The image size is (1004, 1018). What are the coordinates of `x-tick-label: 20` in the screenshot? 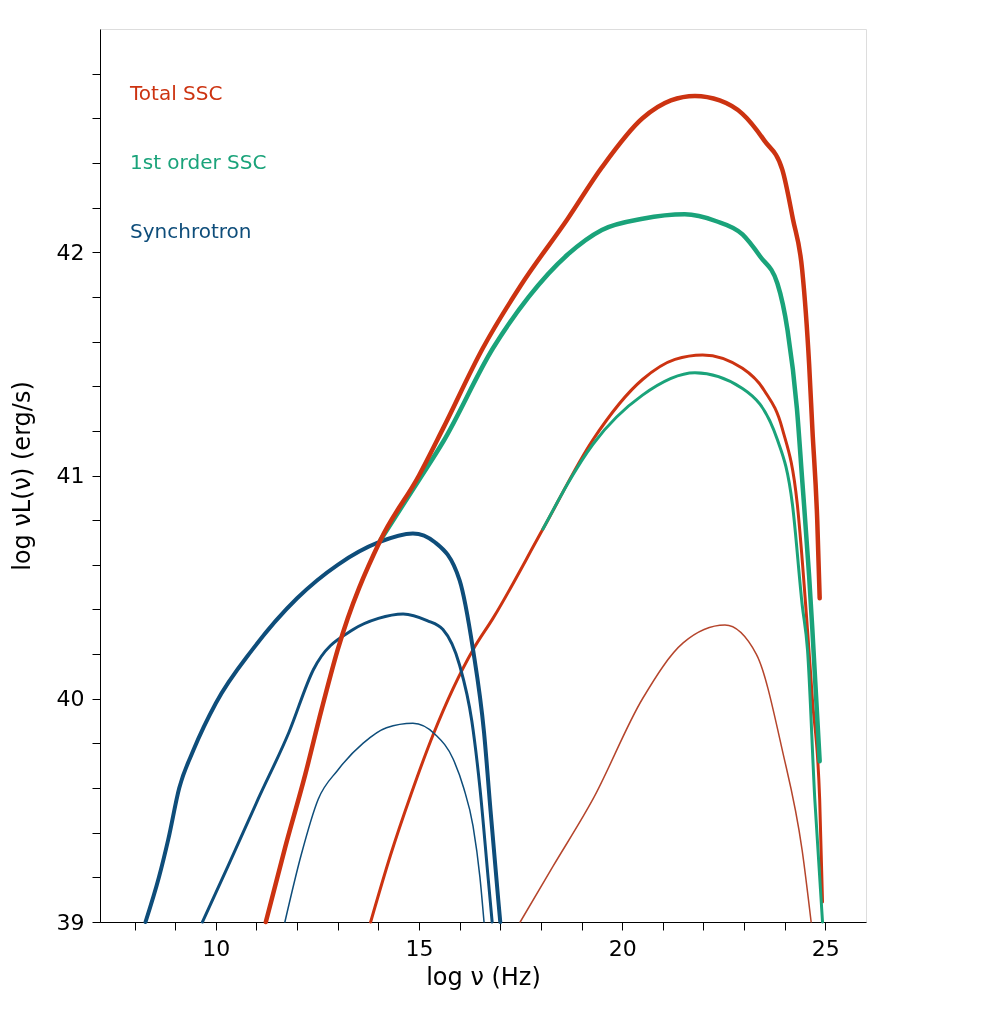 It's located at (622, 948).